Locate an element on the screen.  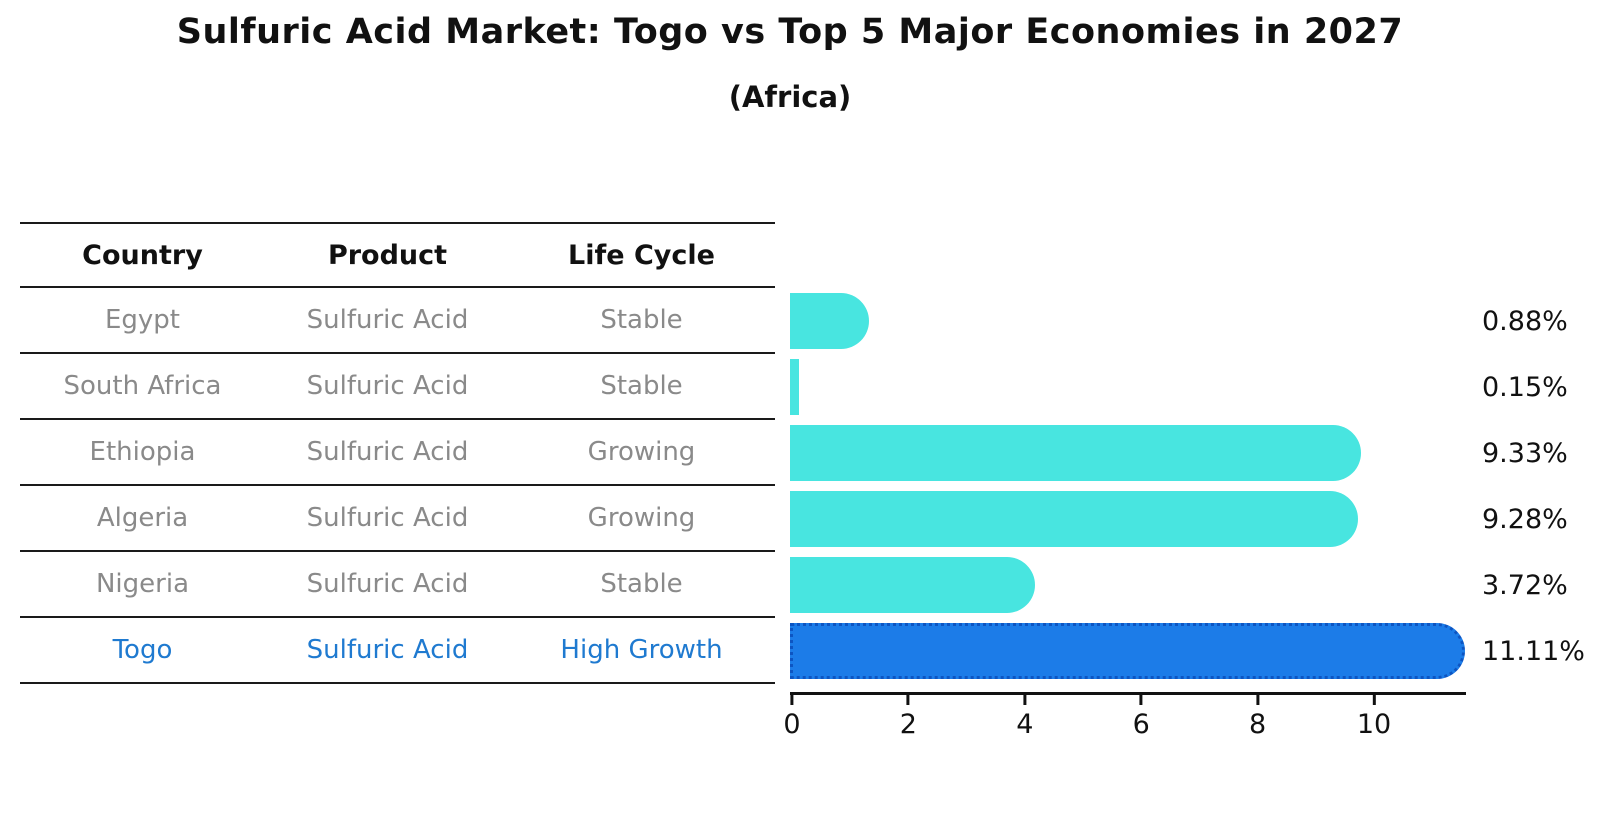
table-row-south-africa: South Africa Sulfuric Acid Stable 0.15% is located at coordinates (802, 387).